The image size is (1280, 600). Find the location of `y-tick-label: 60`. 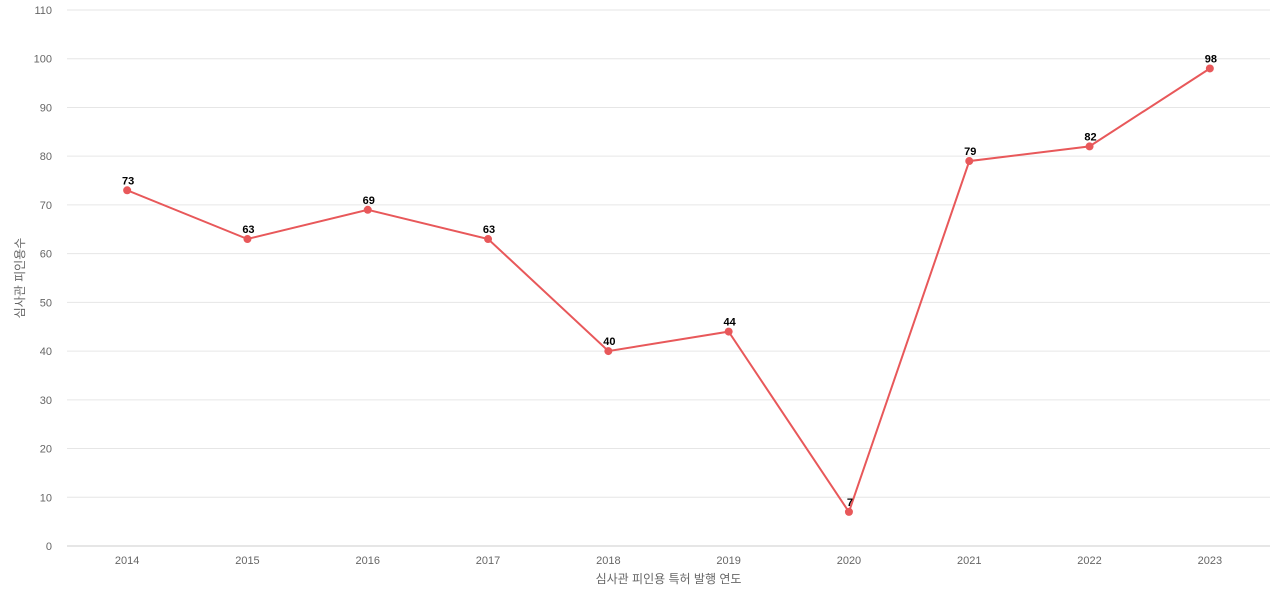

y-tick-label: 60 is located at coordinates (46, 255).